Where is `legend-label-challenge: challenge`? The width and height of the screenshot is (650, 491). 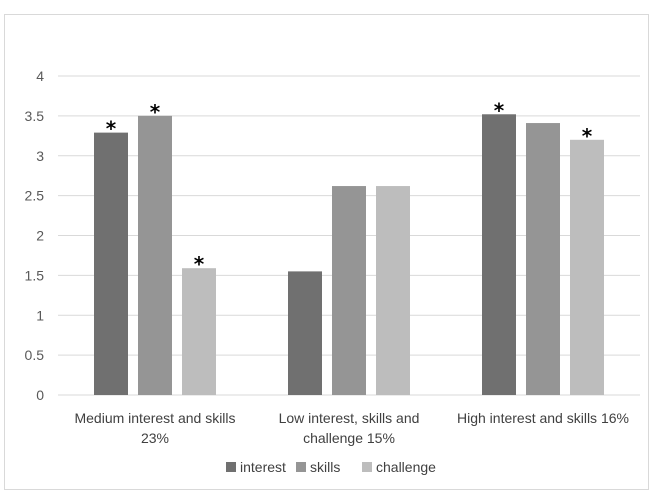 legend-label-challenge: challenge is located at coordinates (406, 467).